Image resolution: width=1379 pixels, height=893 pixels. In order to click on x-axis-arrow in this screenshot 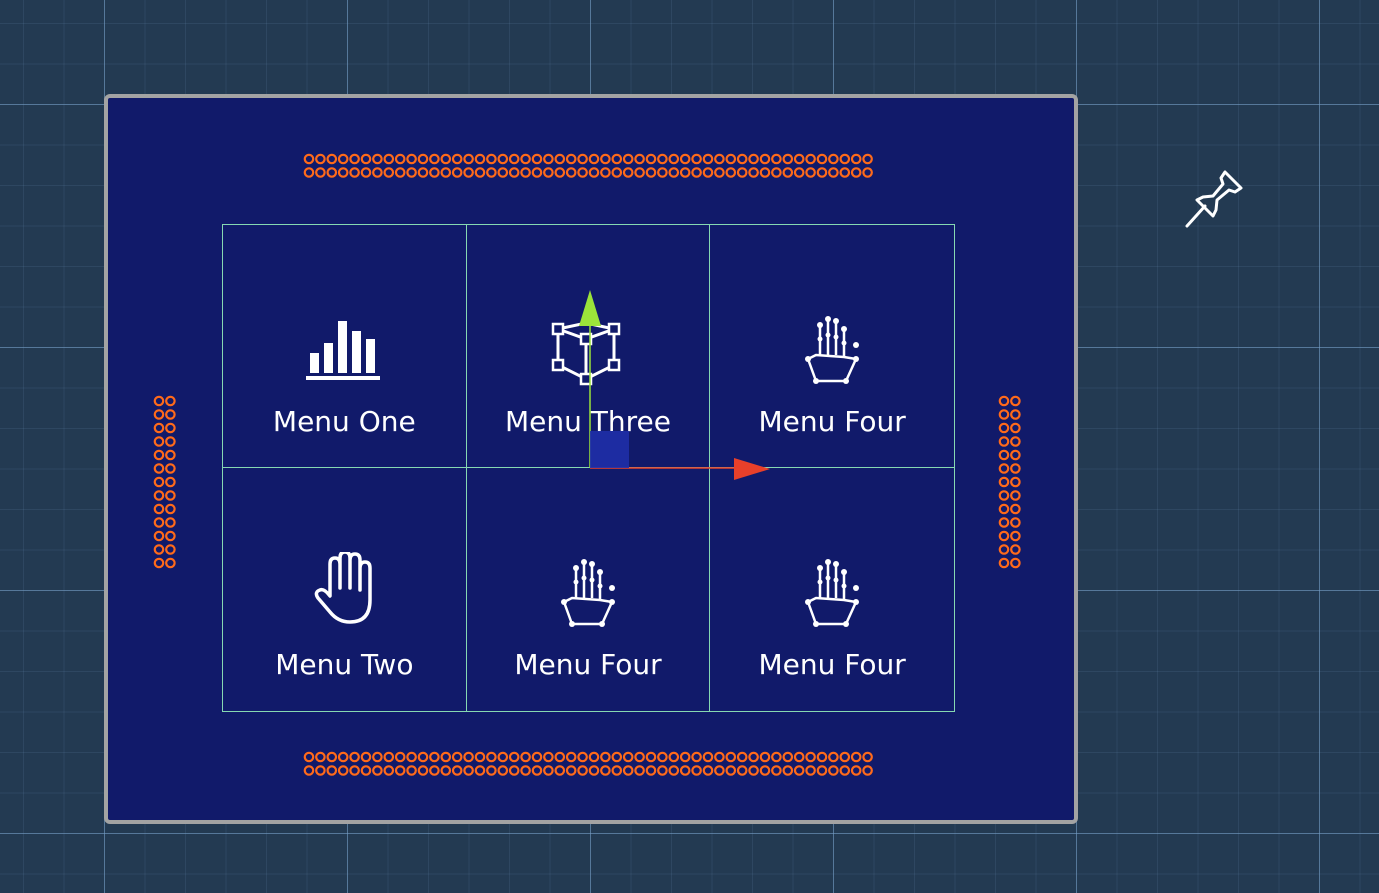, I will do `click(752, 469)`.